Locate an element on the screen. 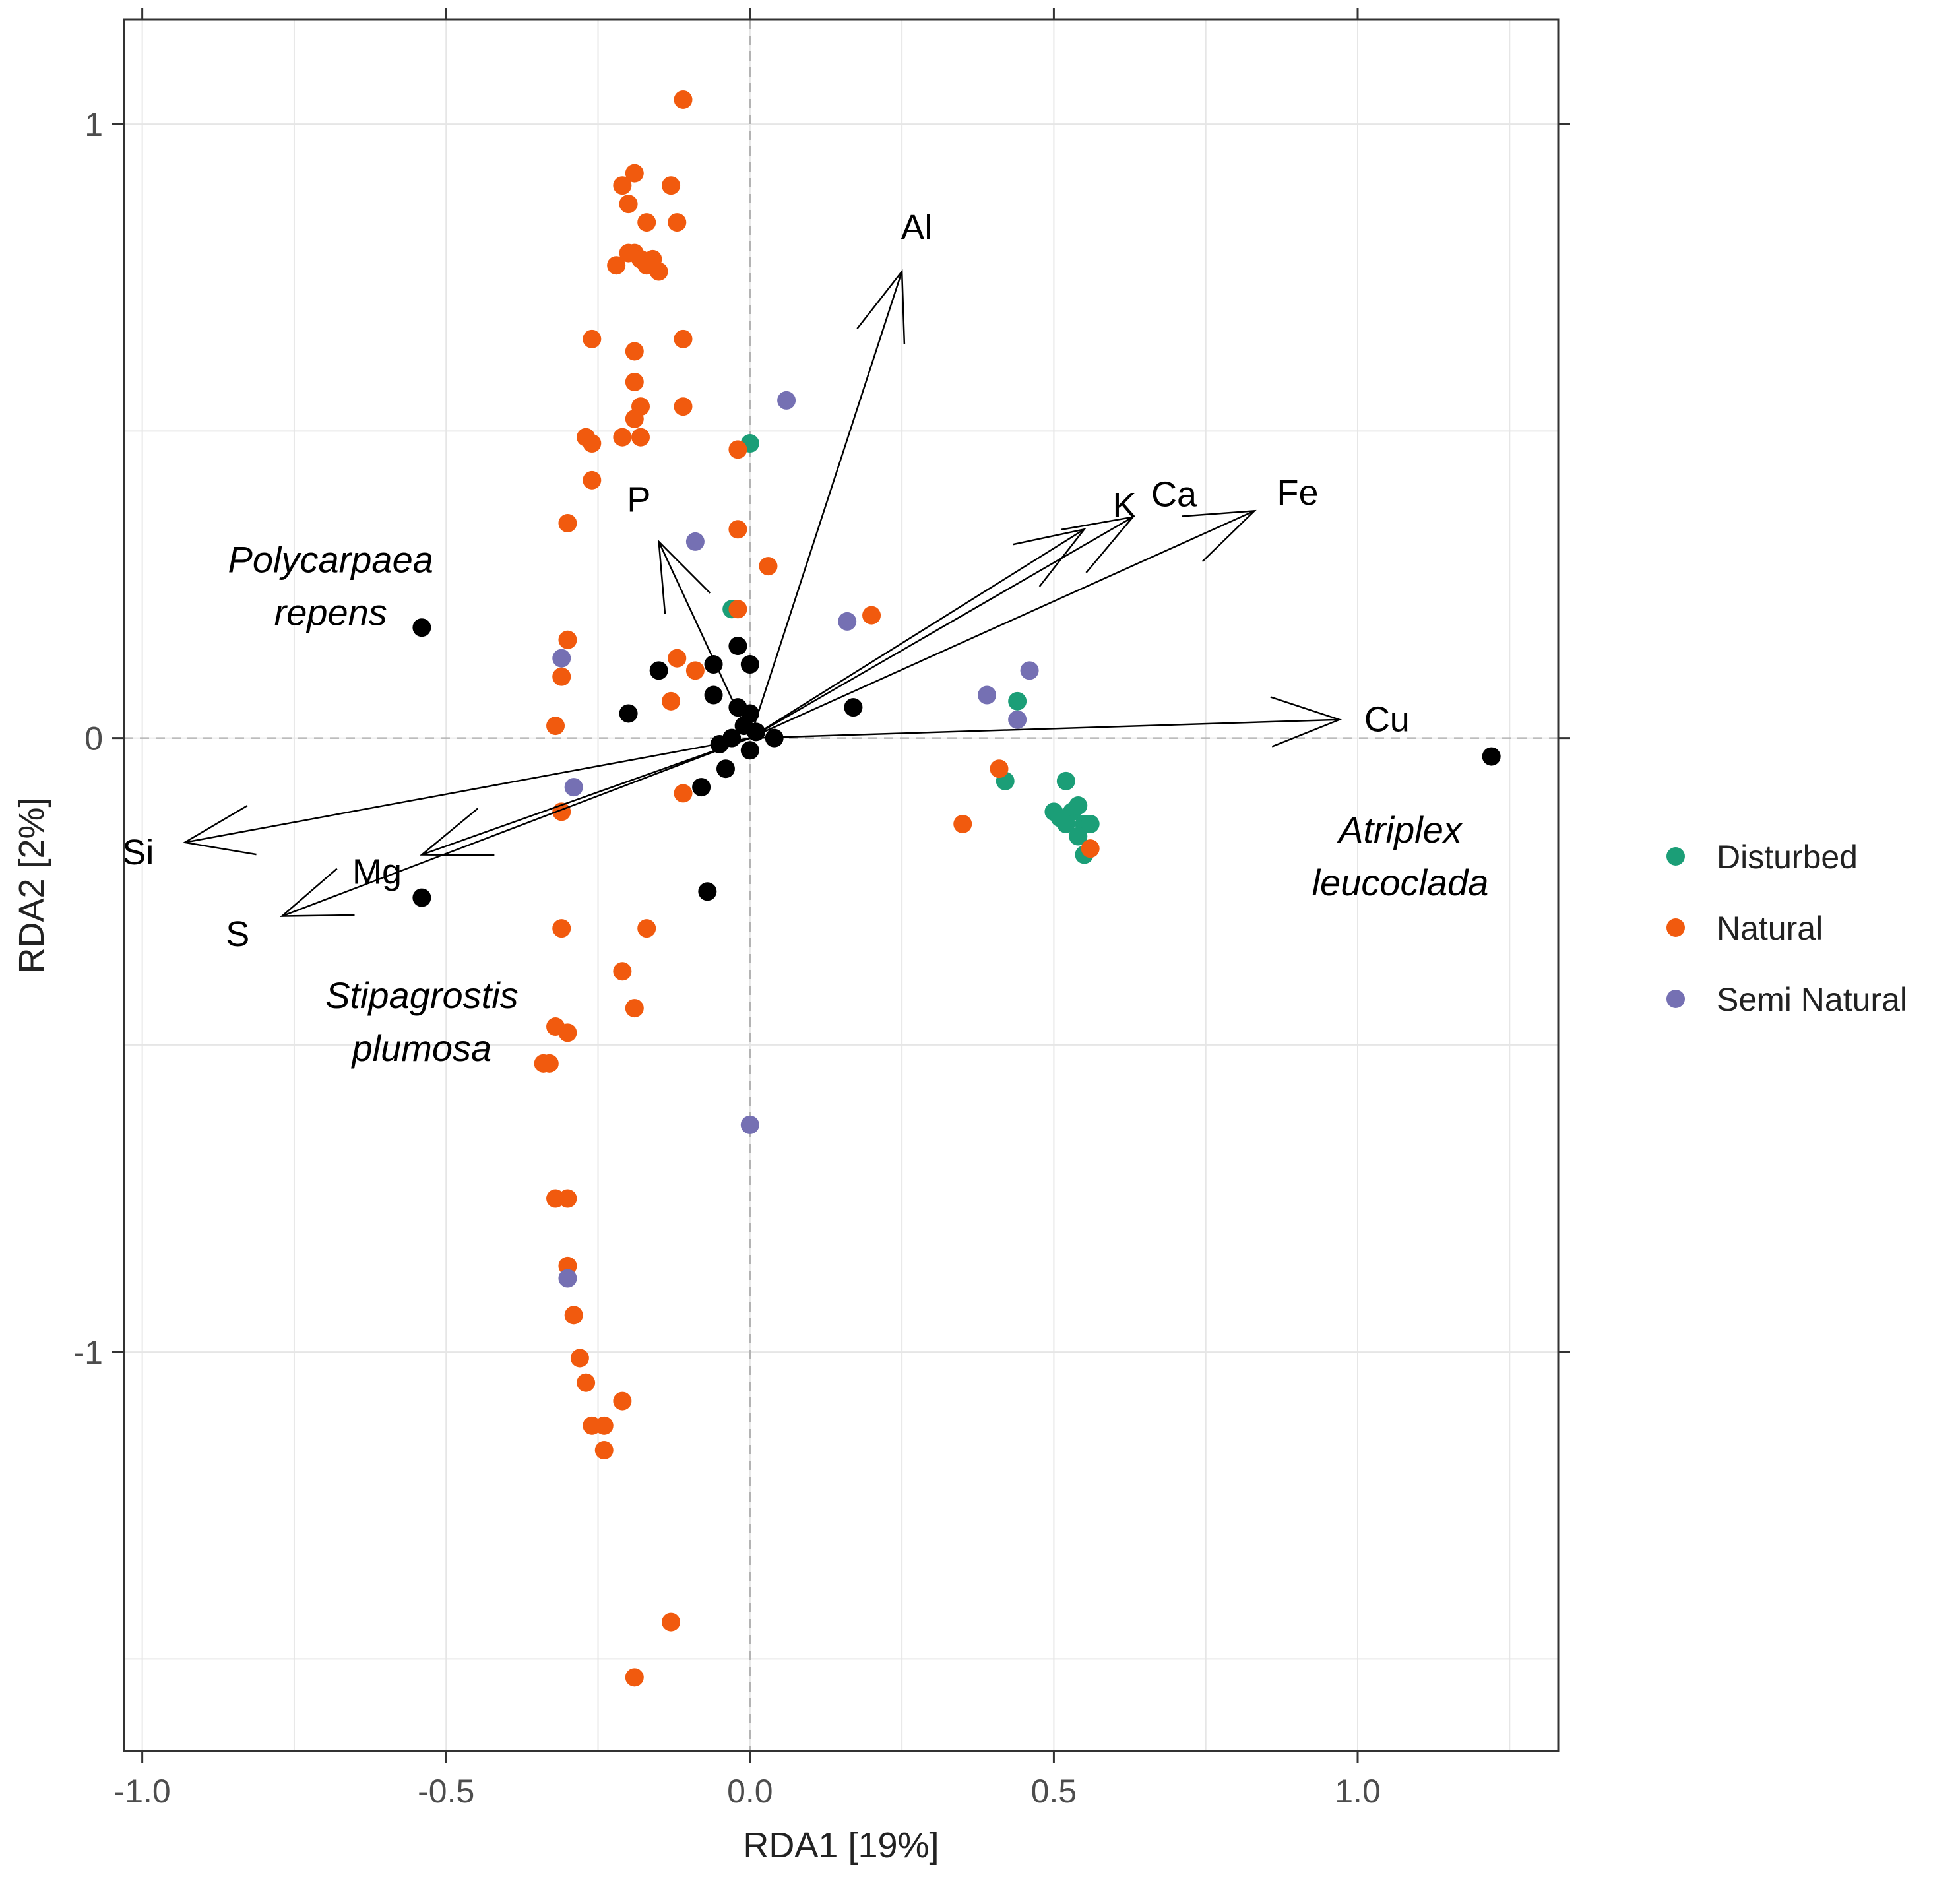  arrow-label: S is located at coordinates (237, 934).